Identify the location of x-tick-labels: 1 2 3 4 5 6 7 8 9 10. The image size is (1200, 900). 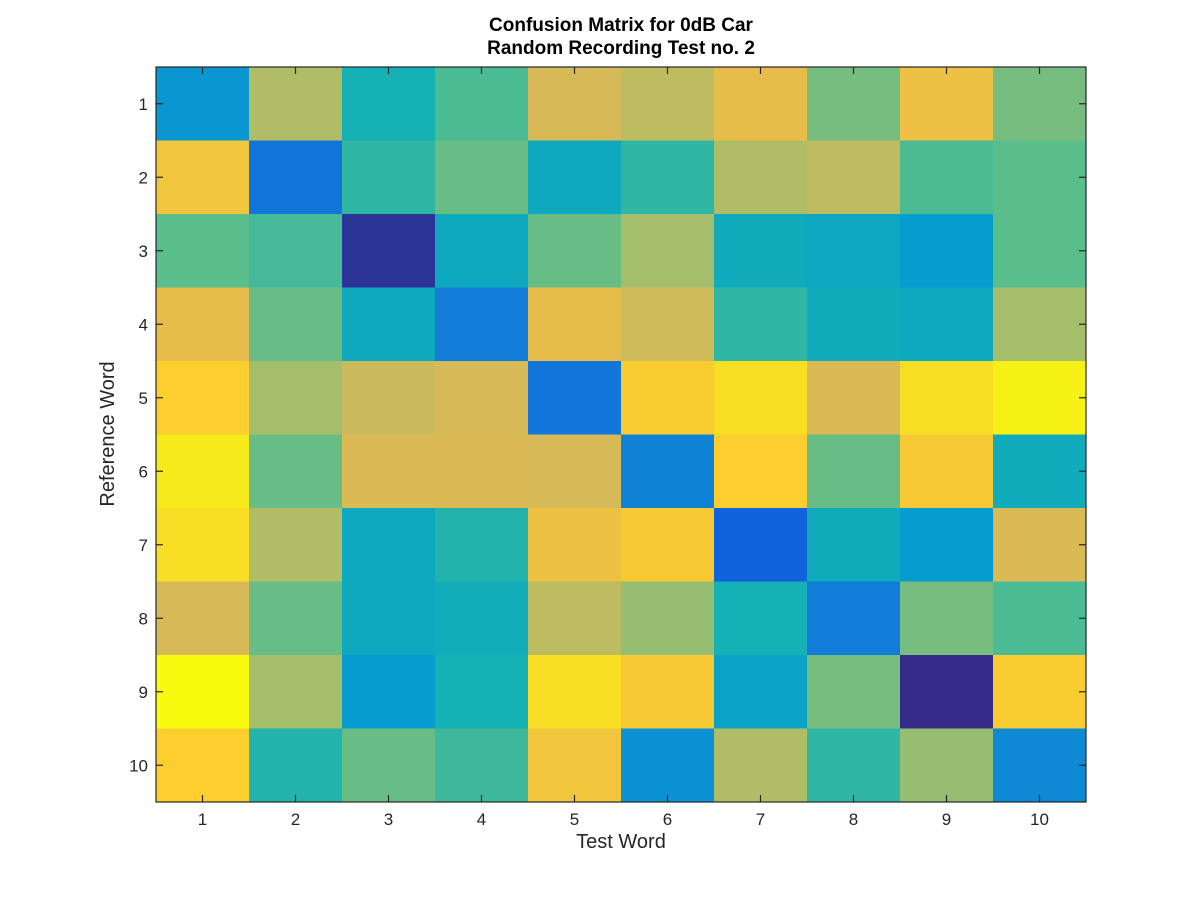
(623, 819).